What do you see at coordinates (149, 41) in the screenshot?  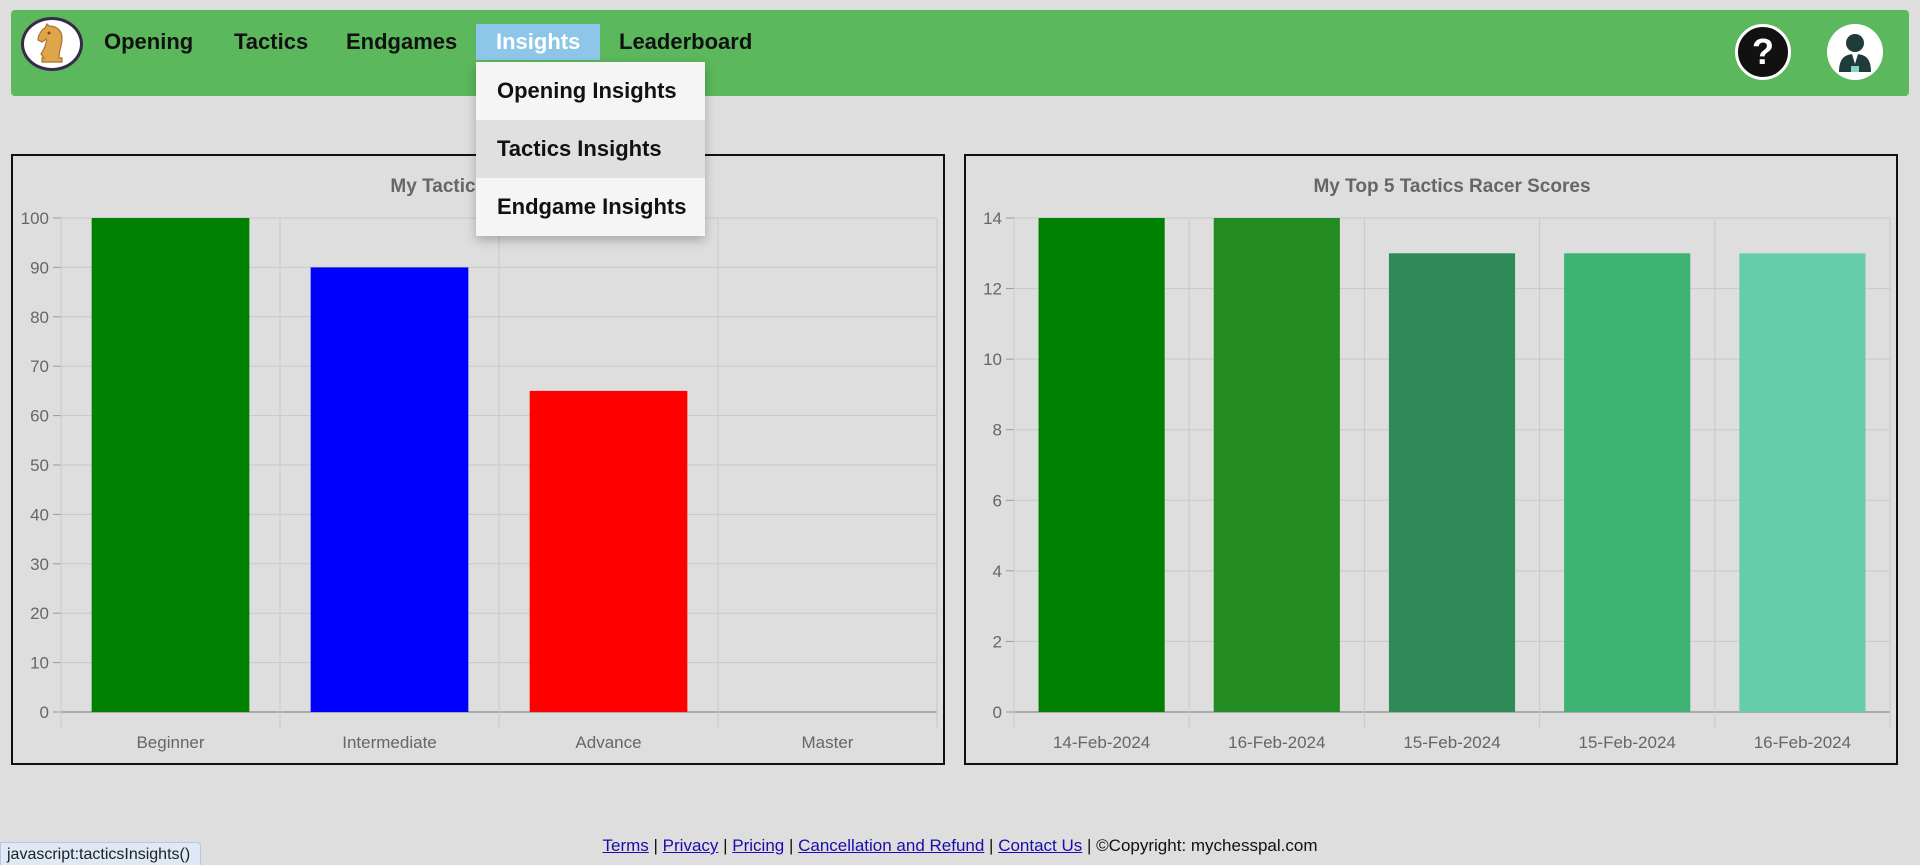 I see `nav-item-opening: Opening` at bounding box center [149, 41].